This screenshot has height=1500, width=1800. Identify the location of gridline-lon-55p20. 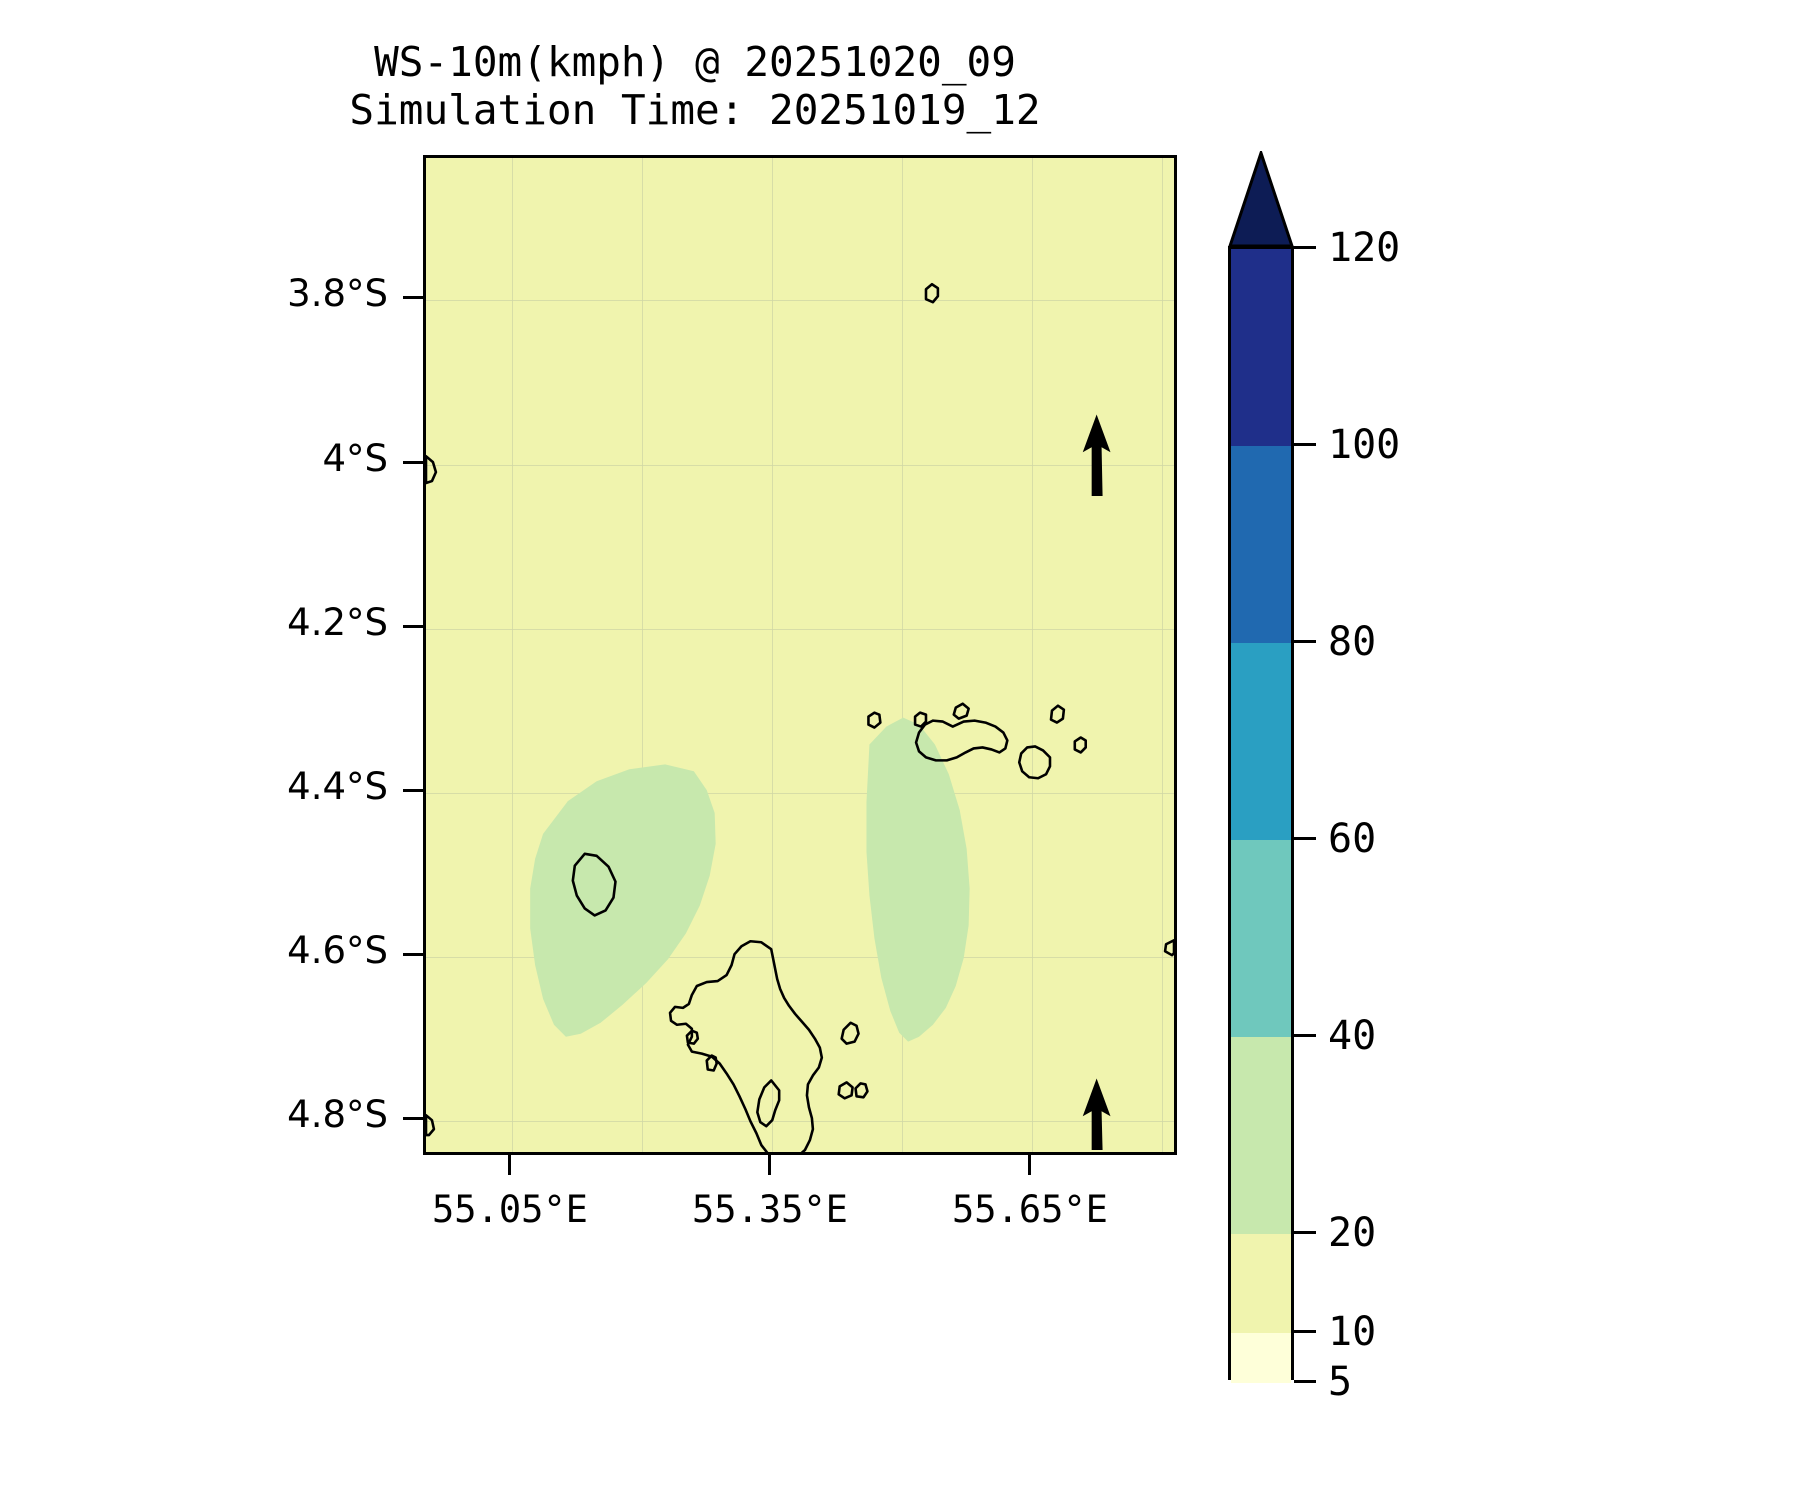
(642, 655).